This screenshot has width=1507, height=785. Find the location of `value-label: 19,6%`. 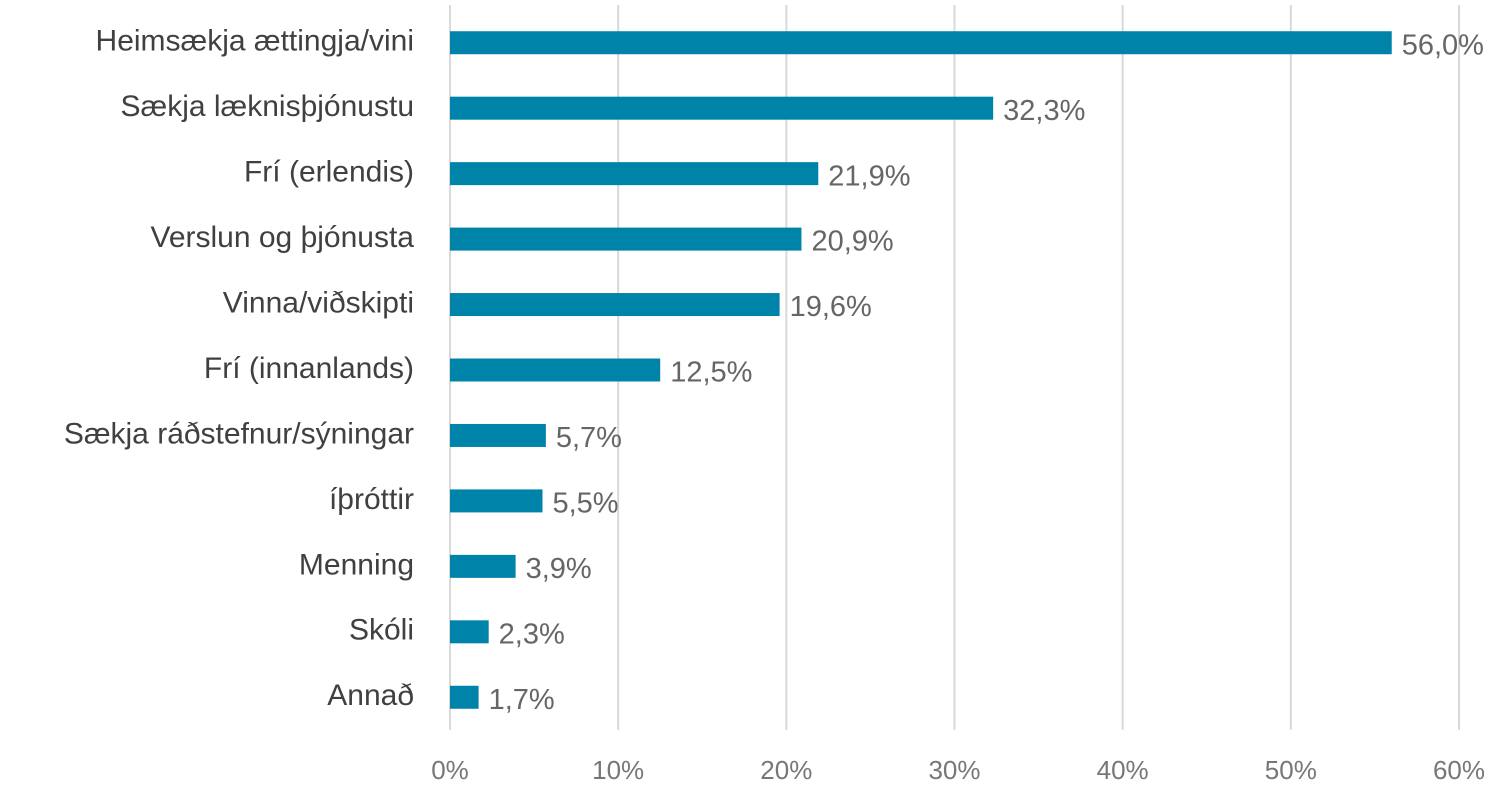

value-label: 19,6% is located at coordinates (831, 307).